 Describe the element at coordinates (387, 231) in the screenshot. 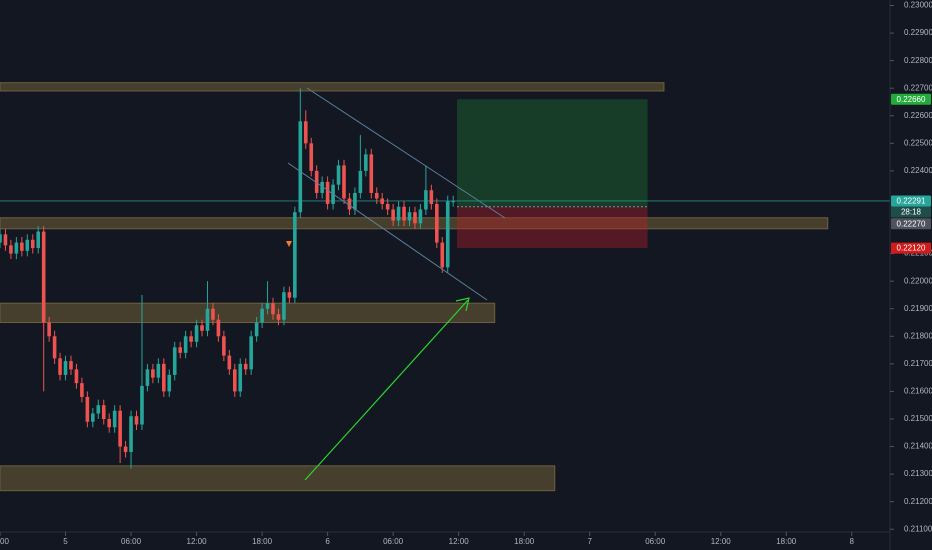

I see `channel-lower` at that location.